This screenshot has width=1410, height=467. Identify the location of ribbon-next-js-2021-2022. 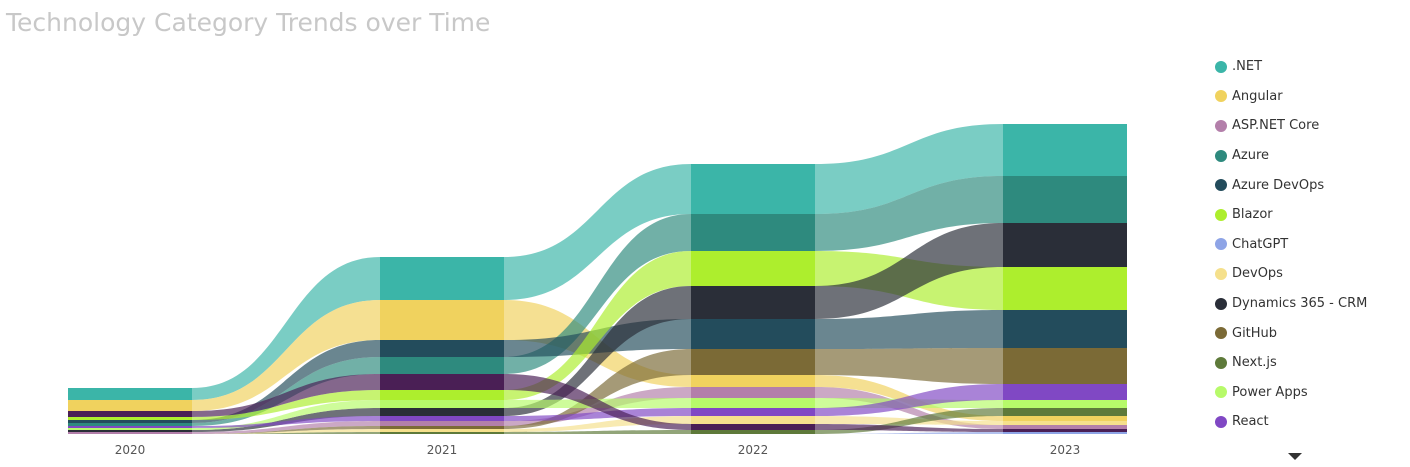
(597, 432).